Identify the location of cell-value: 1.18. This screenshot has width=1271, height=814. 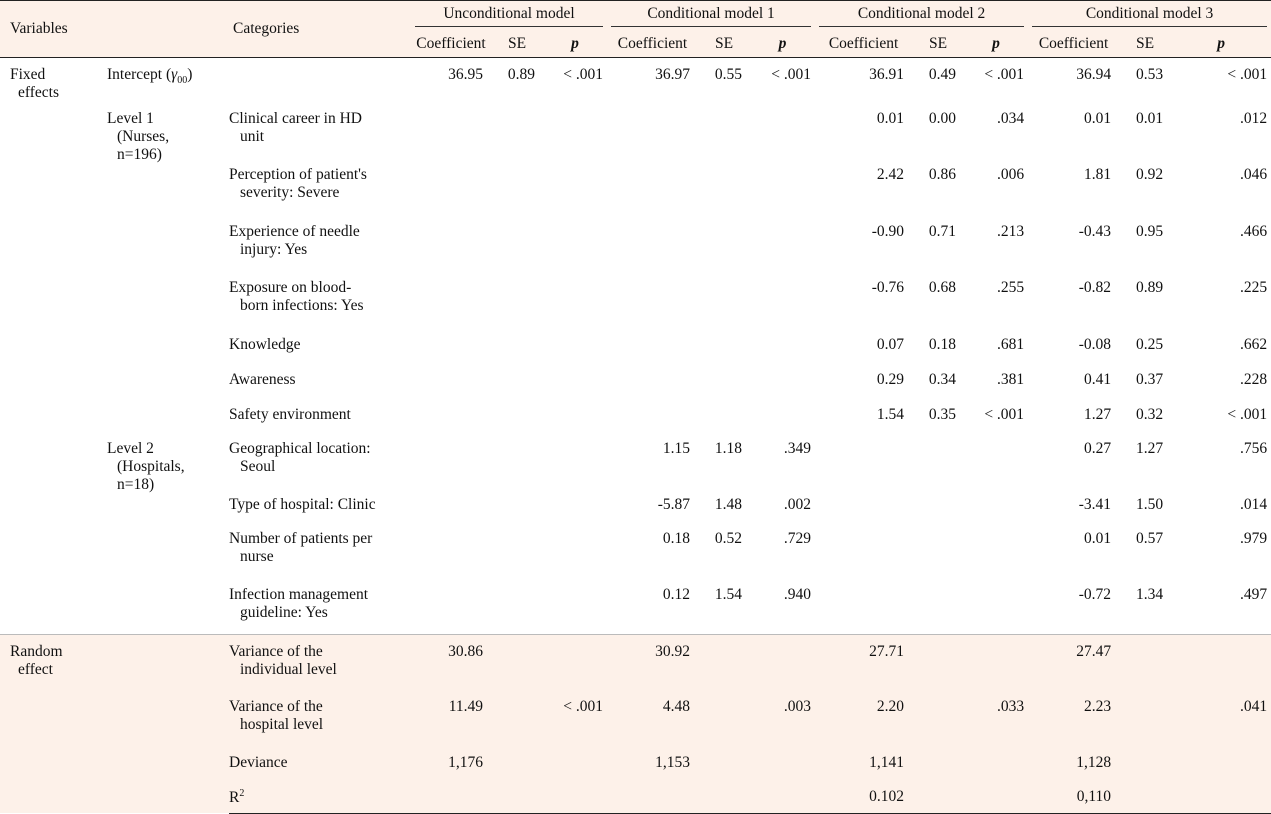
(728, 448).